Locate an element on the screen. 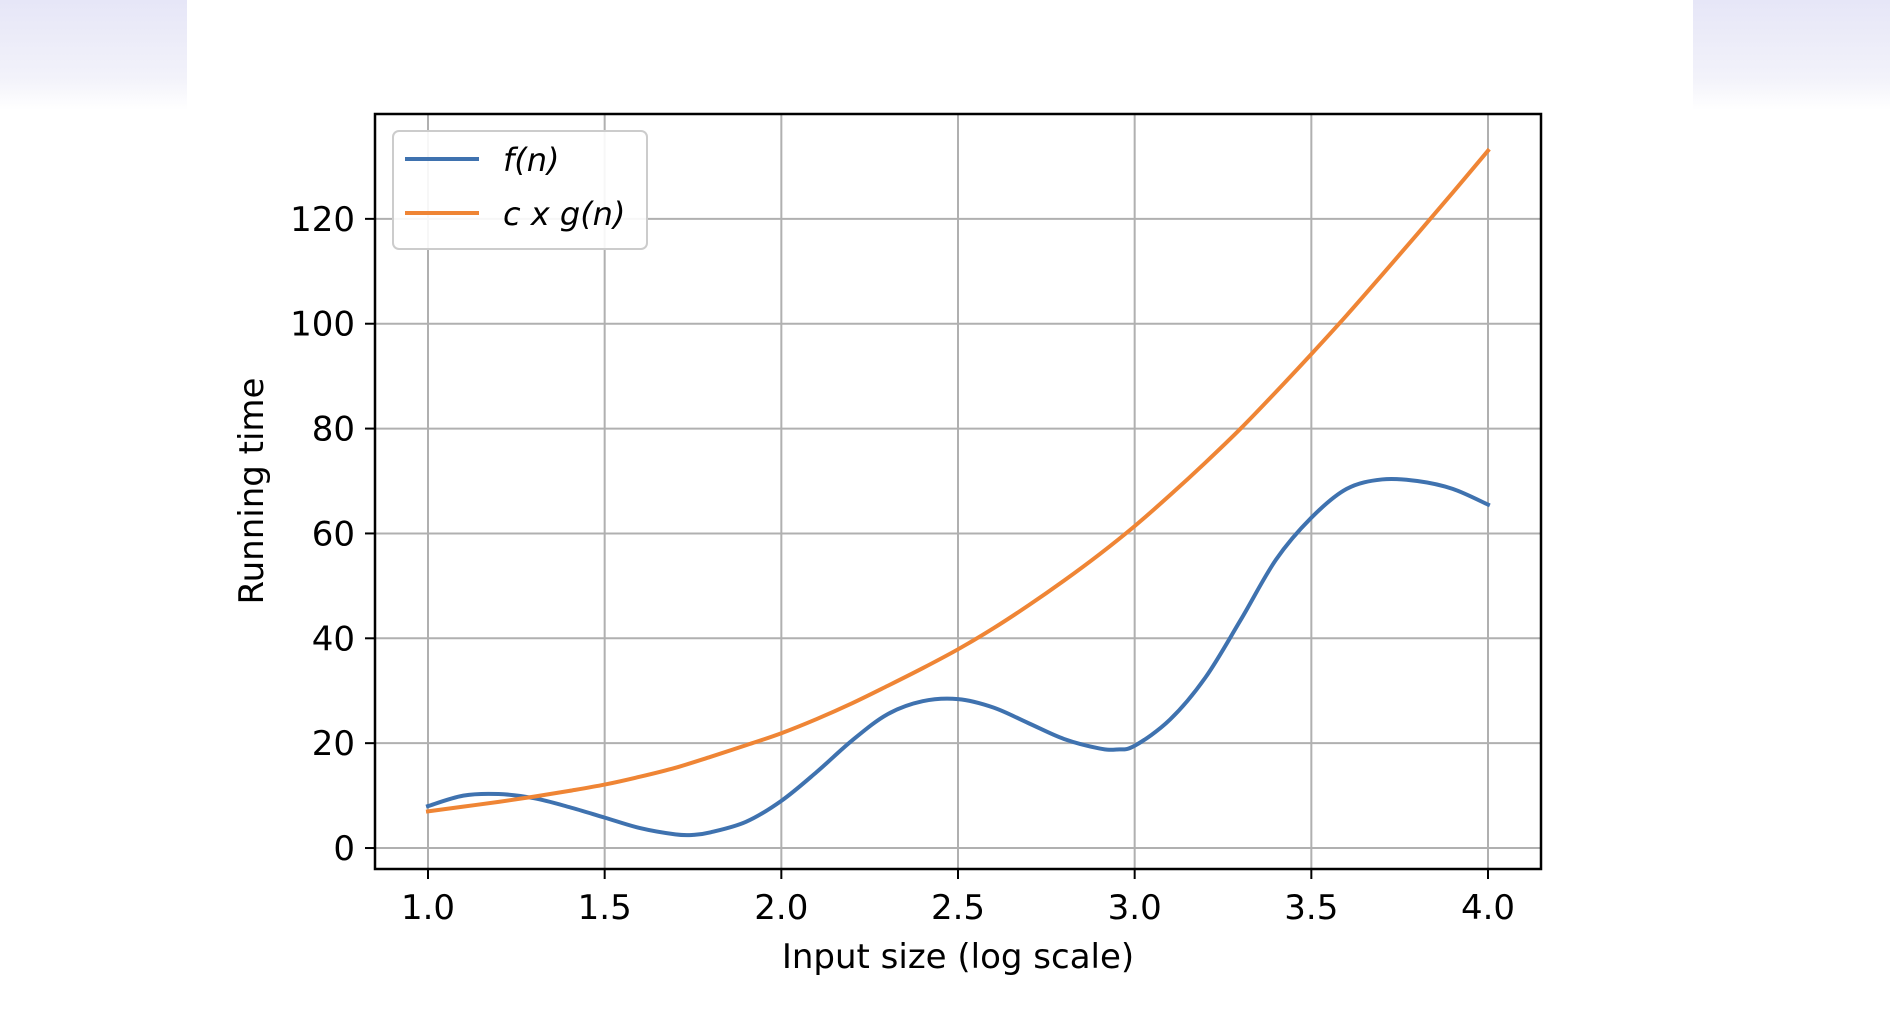 Image resolution: width=1890 pixels, height=1014 pixels. y-tick-label: 20 is located at coordinates (333, 744).